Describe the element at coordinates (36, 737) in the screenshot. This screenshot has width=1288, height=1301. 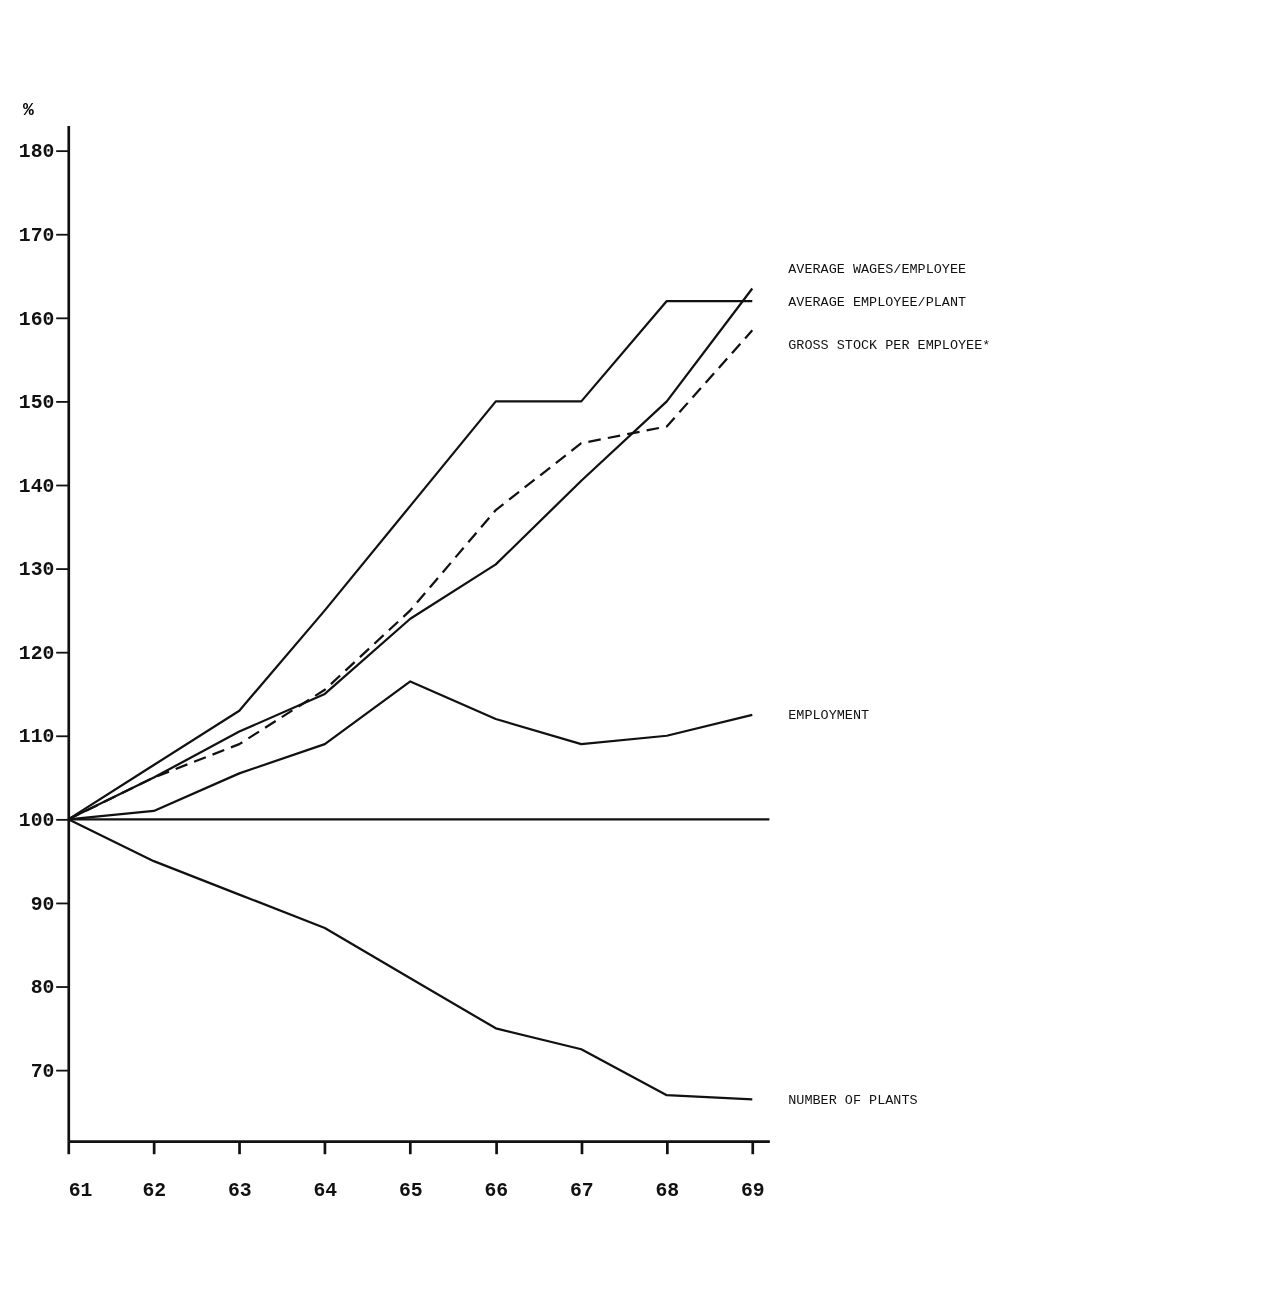
I see `y-tick-label: 110` at that location.